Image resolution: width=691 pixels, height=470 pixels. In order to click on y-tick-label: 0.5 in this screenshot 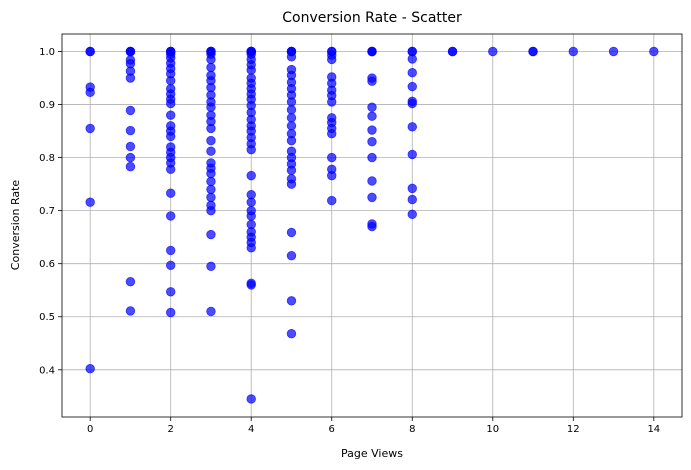, I will do `click(47, 317)`.